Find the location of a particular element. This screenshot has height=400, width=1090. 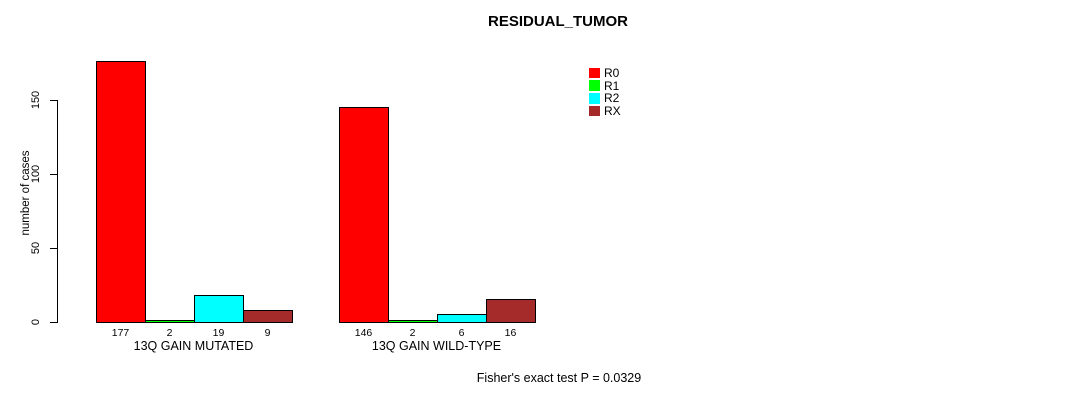

stat-annotation: Fisher's exact test P = 0.0329 is located at coordinates (559, 378).